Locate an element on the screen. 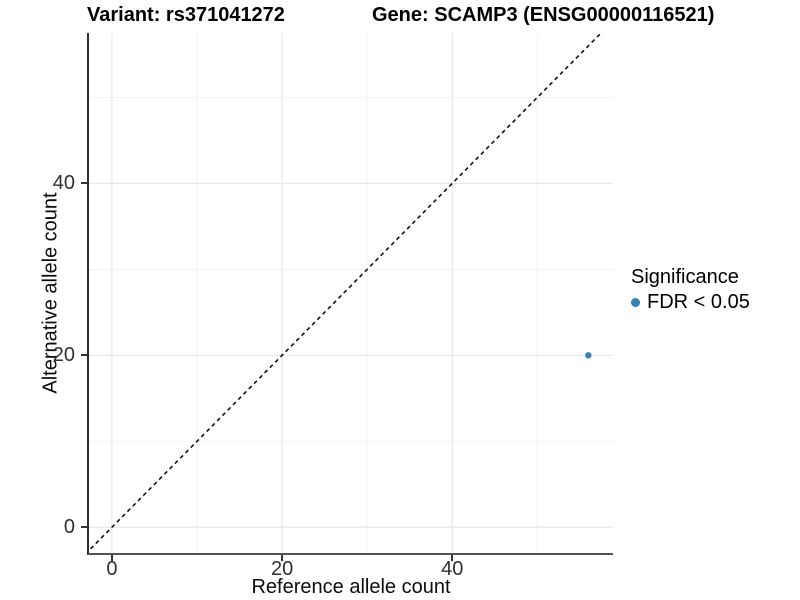 Image resolution: width=800 pixels, height=600 pixels. x-axis-title: Reference allele count is located at coordinates (351, 587).